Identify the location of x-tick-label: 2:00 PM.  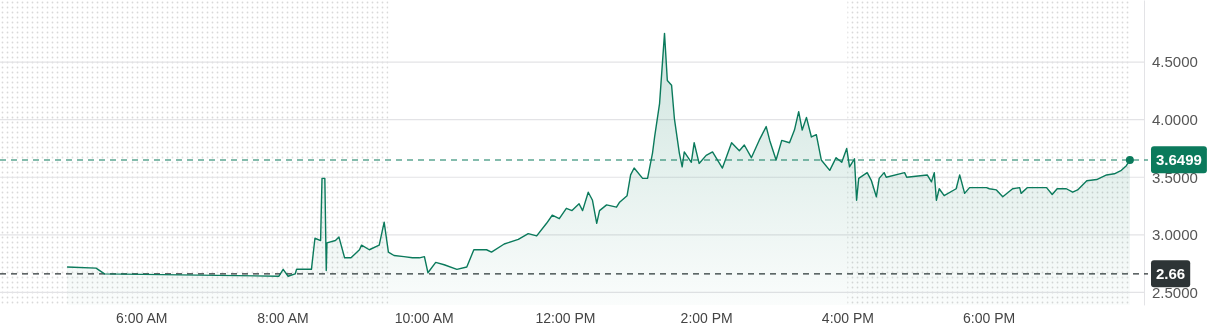
(706, 317).